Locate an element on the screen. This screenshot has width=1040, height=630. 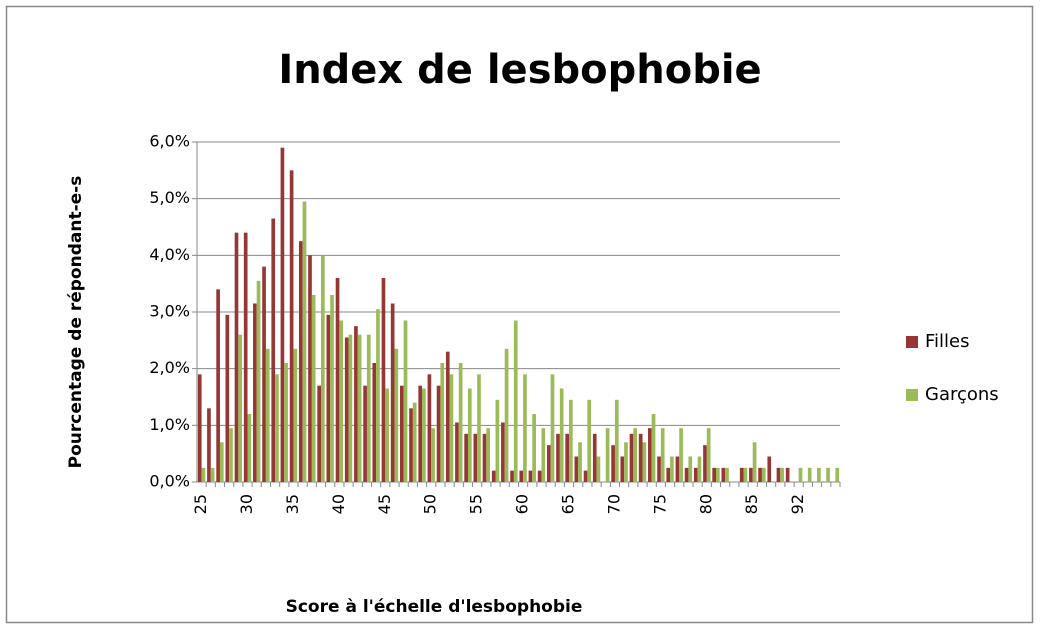
x-tick-label: 30 is located at coordinates (246, 504).